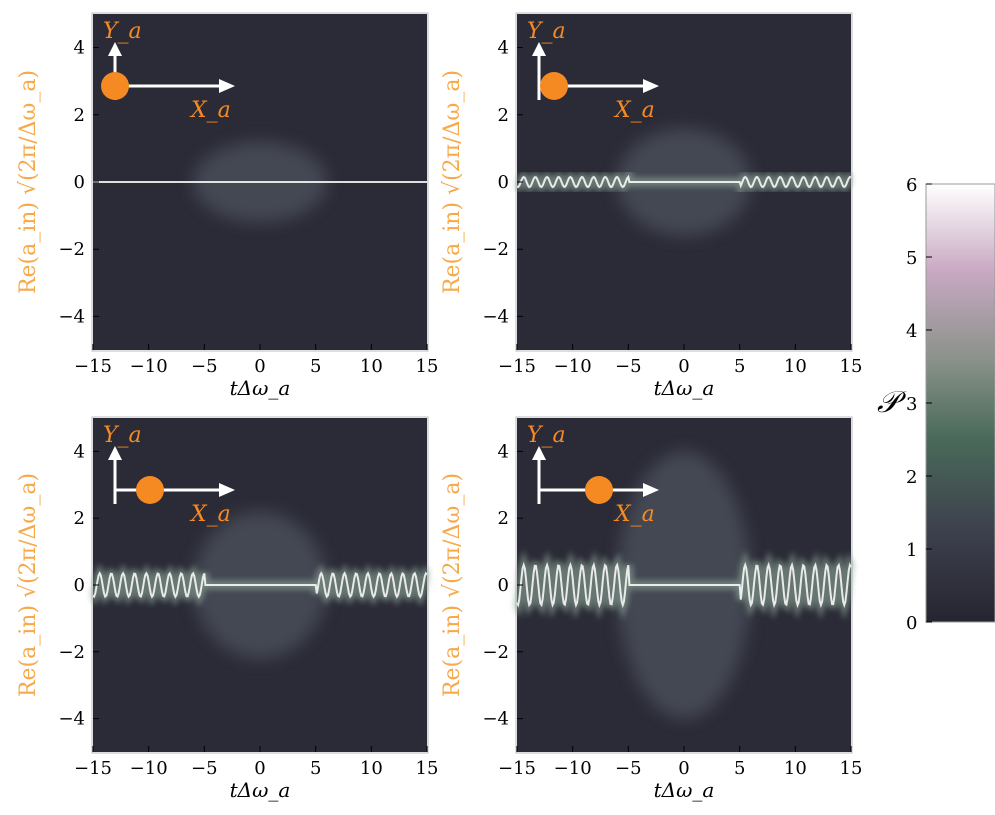  Describe the element at coordinates (892, 402) in the screenshot. I see `colorbar-label: 𝒫` at that location.